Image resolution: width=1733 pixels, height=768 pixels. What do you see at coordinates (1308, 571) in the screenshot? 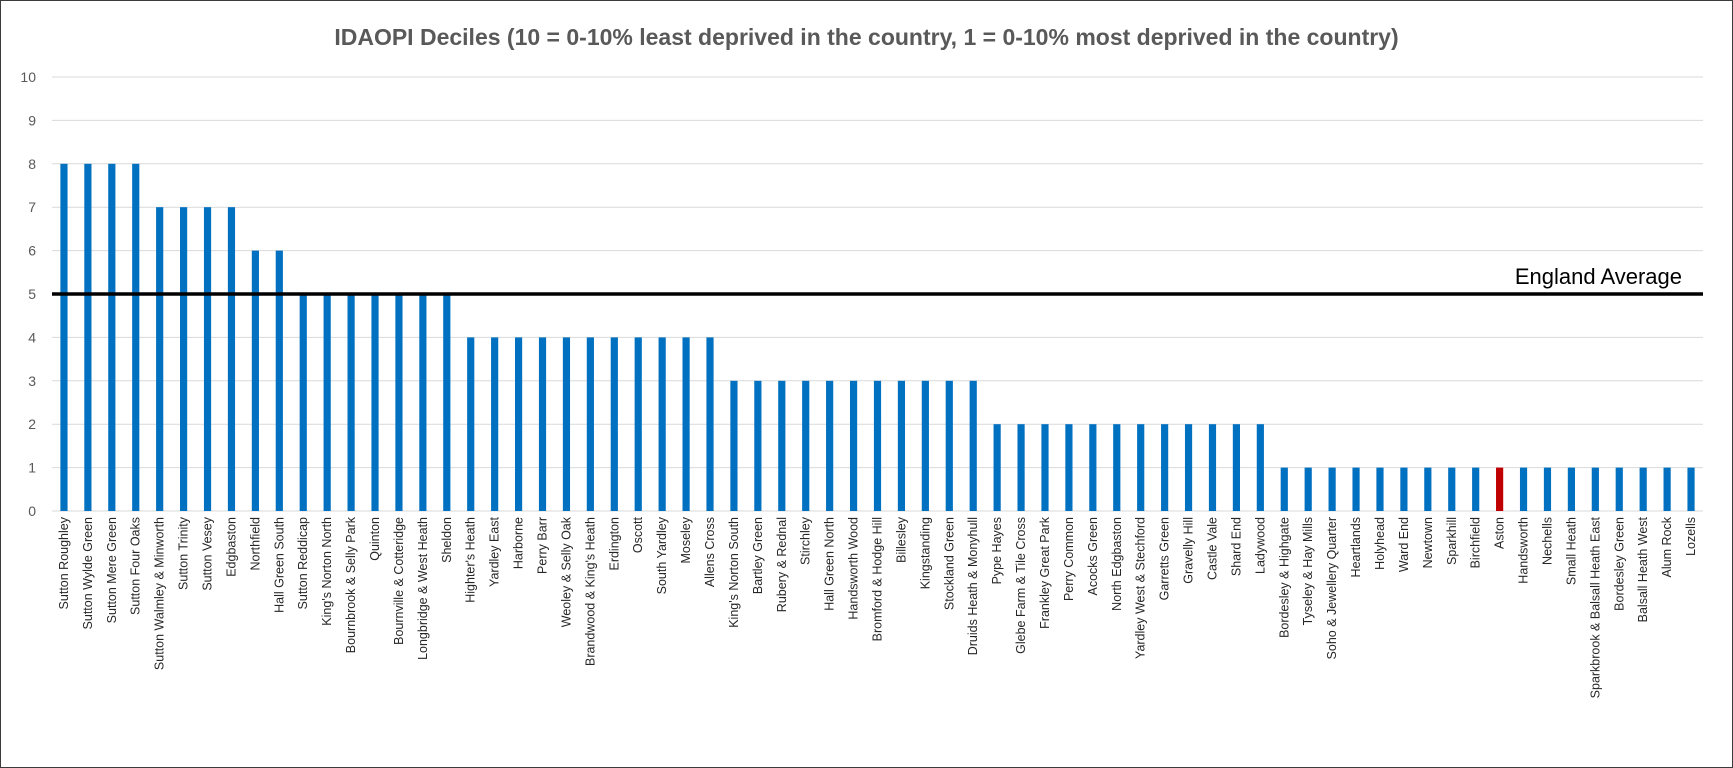
I see `x-category-label: Tyseley & Hay Mills` at bounding box center [1308, 571].